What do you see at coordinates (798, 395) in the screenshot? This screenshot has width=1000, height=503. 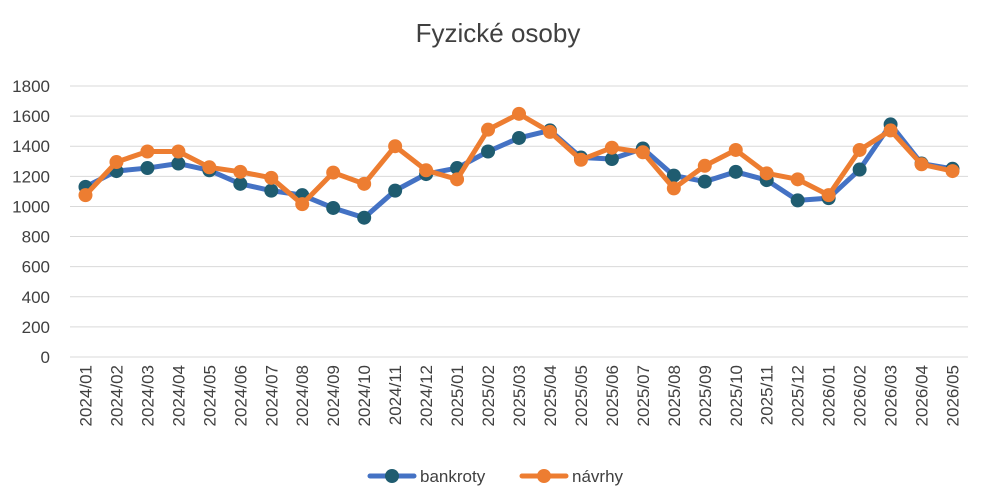 I see `x-tick-label: 2025/12` at bounding box center [798, 395].